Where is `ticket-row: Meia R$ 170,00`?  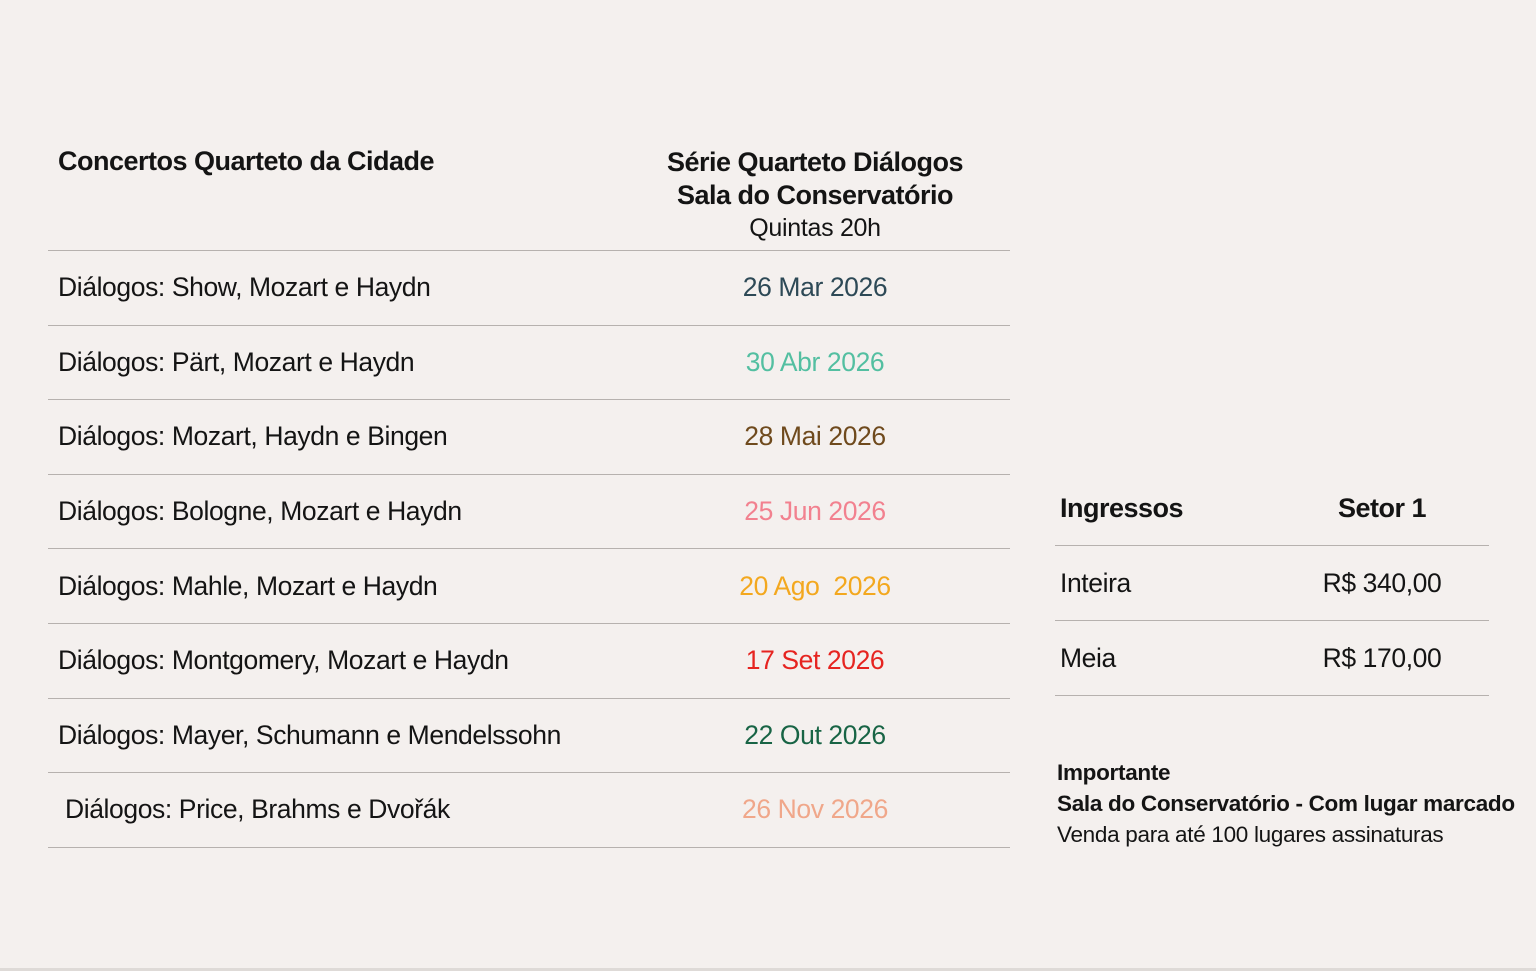
ticket-row: Meia R$ 170,00 is located at coordinates (1272, 658).